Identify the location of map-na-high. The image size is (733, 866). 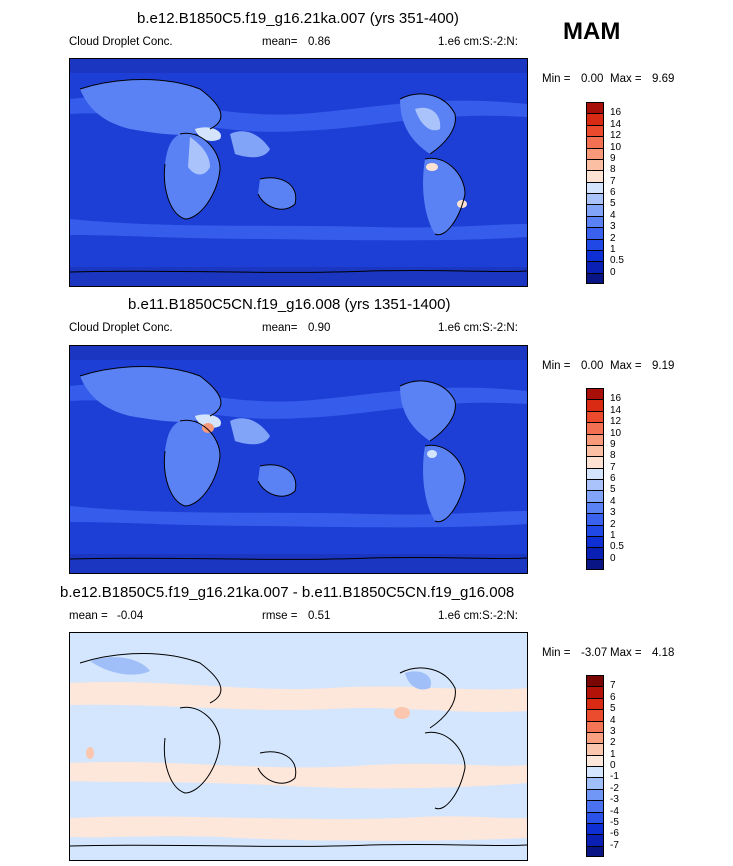
(428, 119).